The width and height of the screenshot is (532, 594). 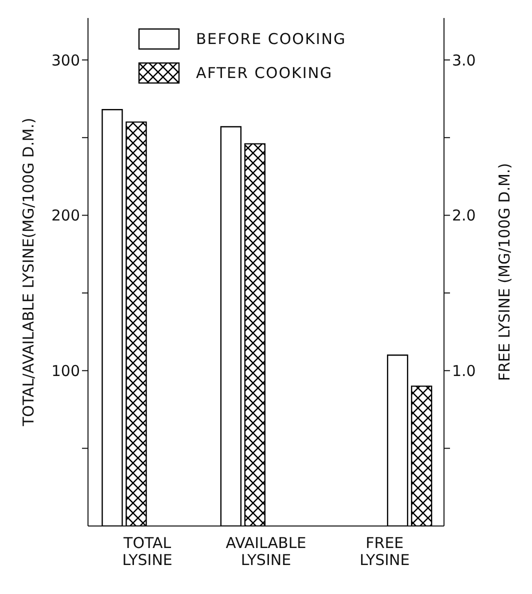 I want to click on y-tick-label: 300, so click(x=65, y=60).